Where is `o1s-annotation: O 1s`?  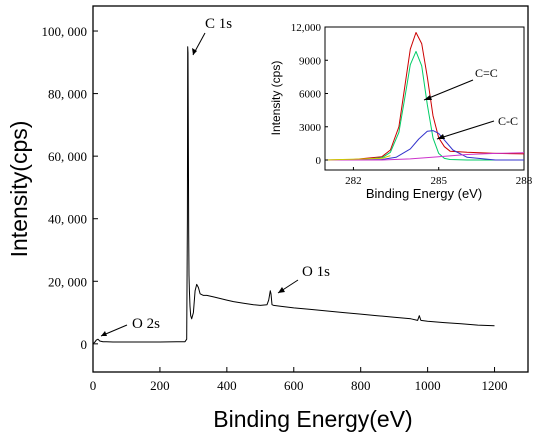
o1s-annotation: O 1s is located at coordinates (316, 272).